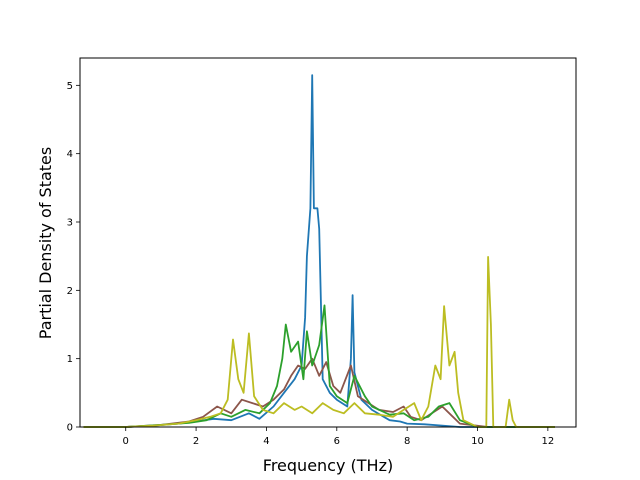 The width and height of the screenshot is (640, 480). I want to click on x-axis-ticks: 0 2 4 6 8 10 12, so click(338, 437).